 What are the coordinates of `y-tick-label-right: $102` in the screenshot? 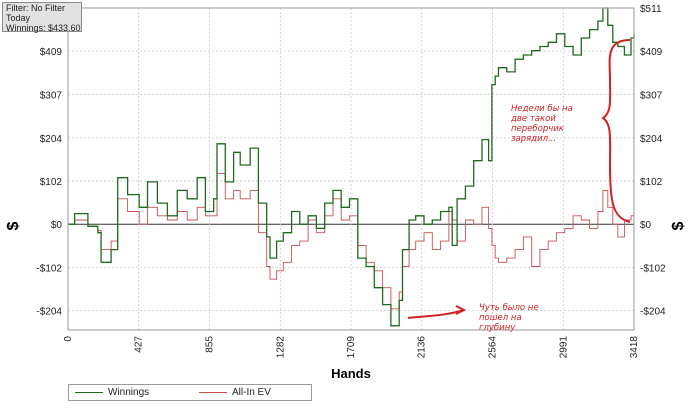 It's located at (651, 182).